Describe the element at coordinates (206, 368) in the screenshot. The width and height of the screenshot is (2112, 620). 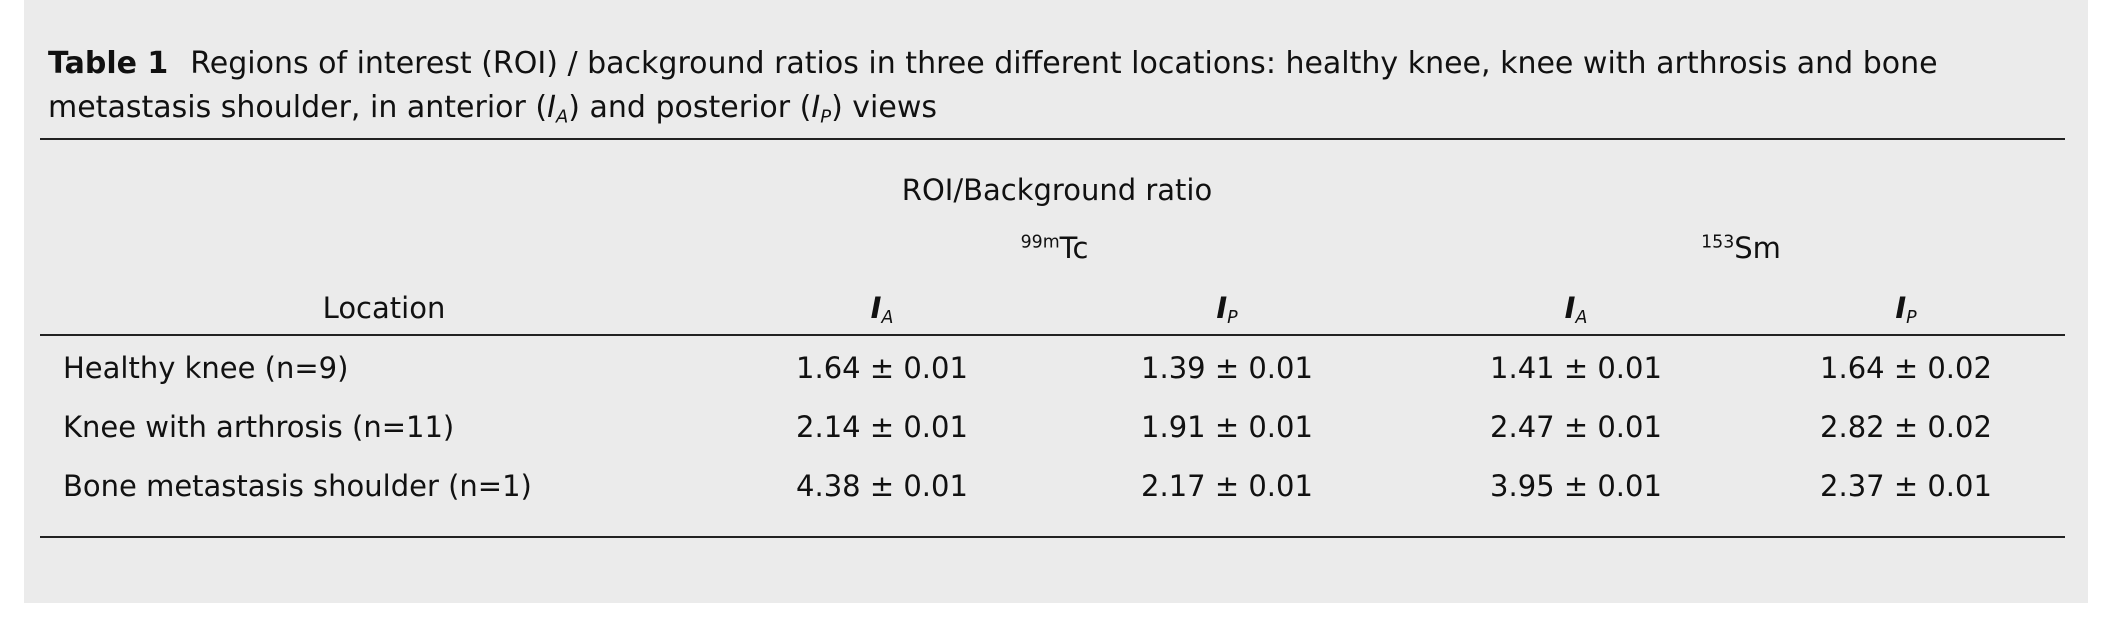
I see `row-label: Healthy knee (n=9)` at that location.